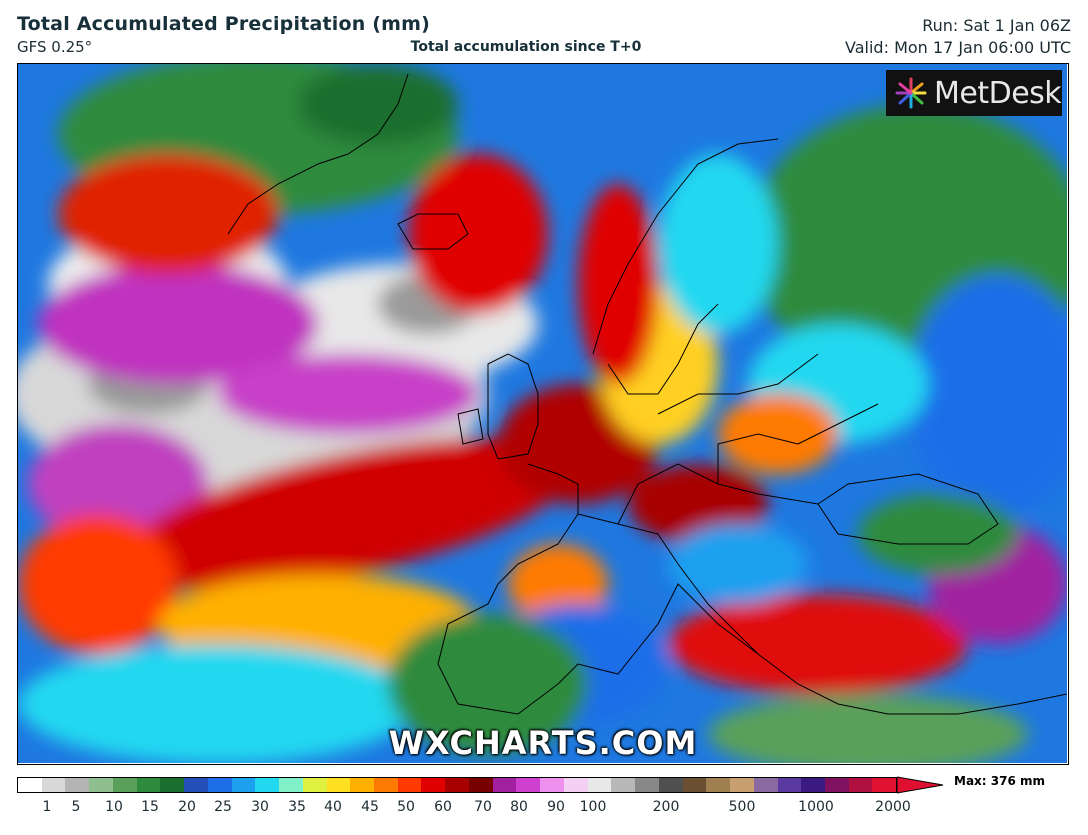 The image size is (1088, 835). I want to click on british-isles-coast, so click(498, 406).